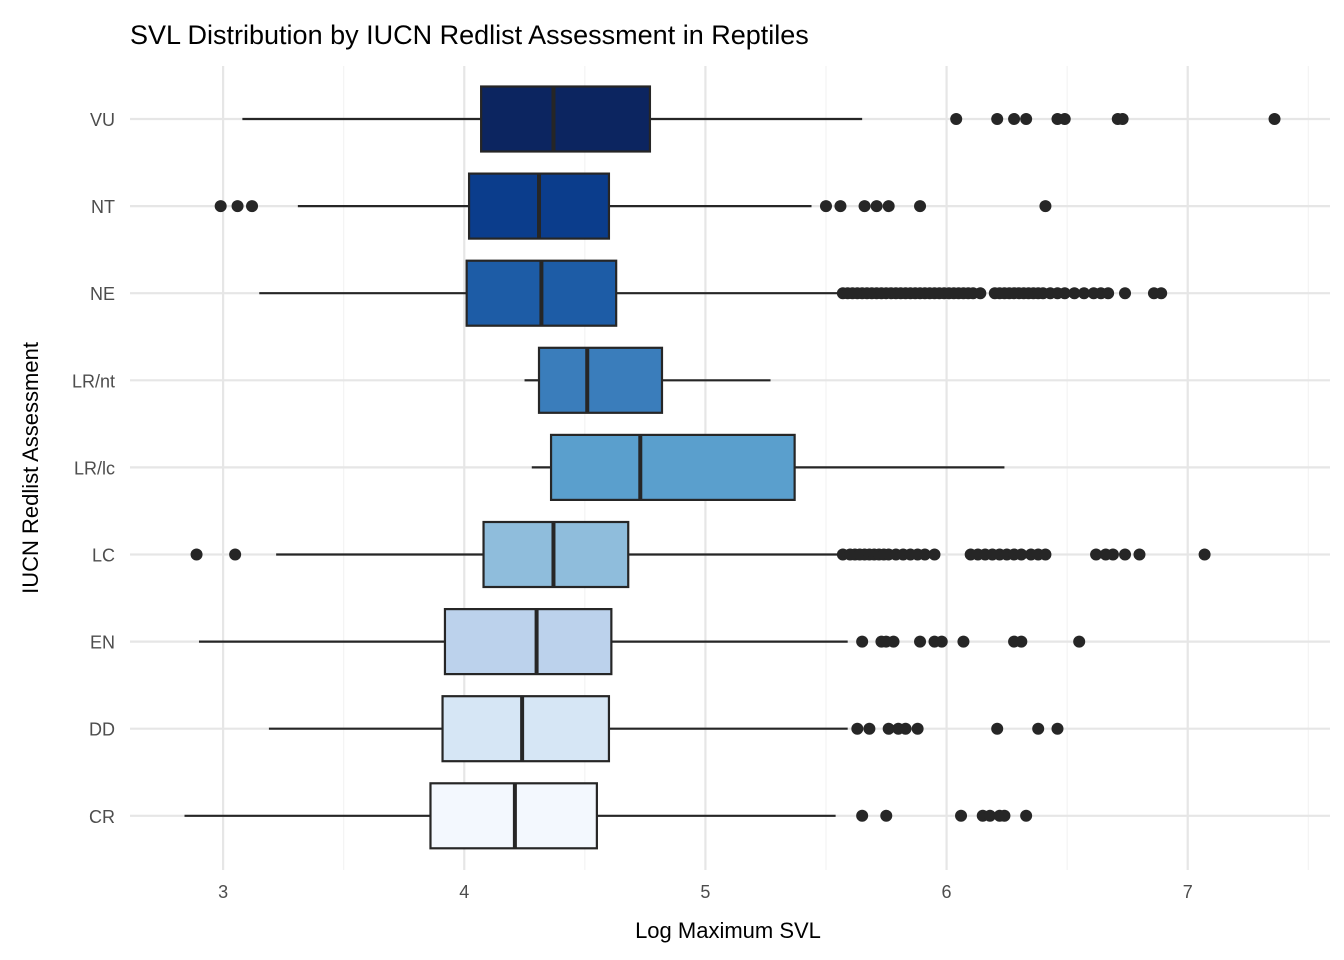 The width and height of the screenshot is (1344, 960). I want to click on x-tick-label: 6, so click(947, 892).